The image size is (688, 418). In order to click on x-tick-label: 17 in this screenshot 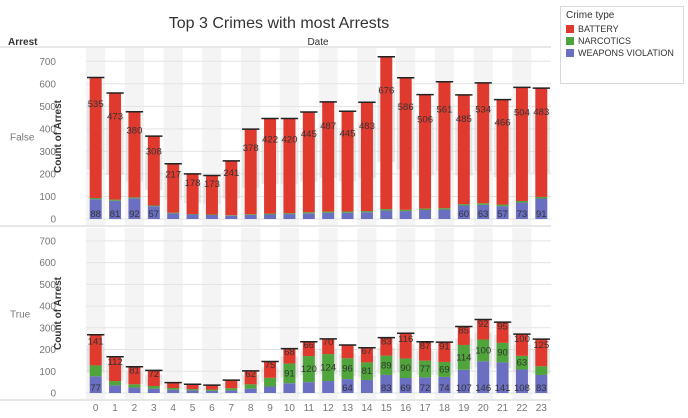, I will do `click(426, 408)`.